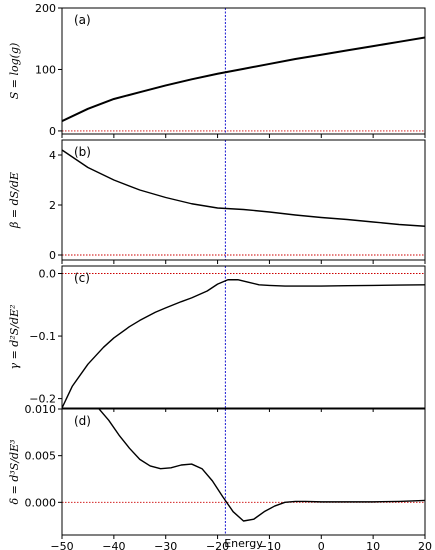 The image size is (435, 550). What do you see at coordinates (82, 421) in the screenshot?
I see `panel-label: (d)` at bounding box center [82, 421].